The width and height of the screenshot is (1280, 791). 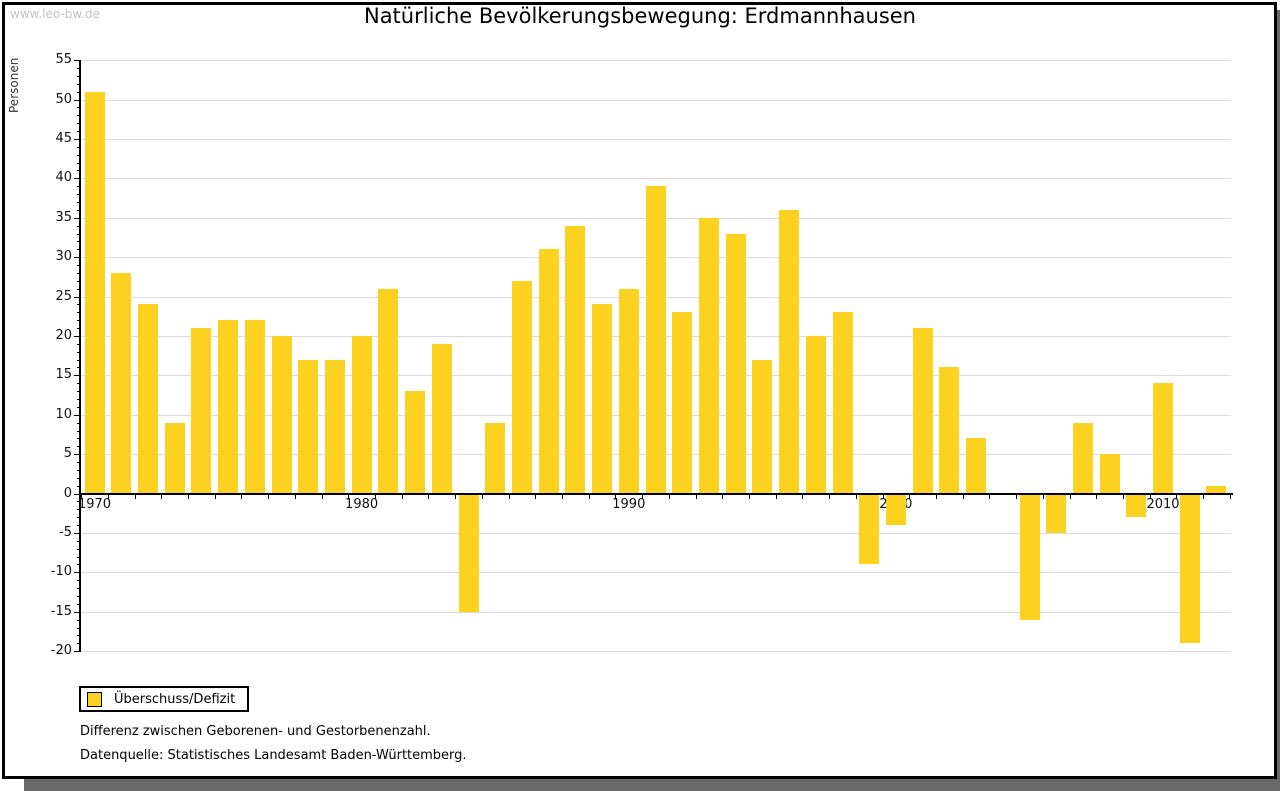 I want to click on bar-1987, so click(x=548, y=371).